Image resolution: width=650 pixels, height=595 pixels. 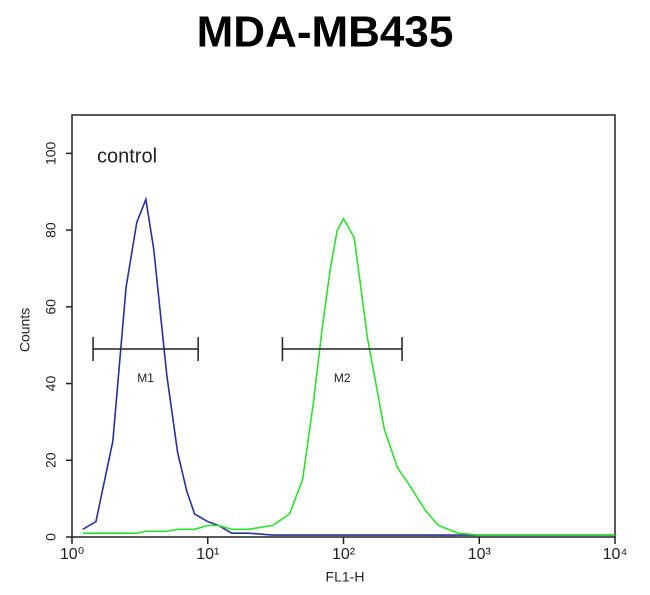 I want to click on y-tick-label: 0, so click(x=51, y=537).